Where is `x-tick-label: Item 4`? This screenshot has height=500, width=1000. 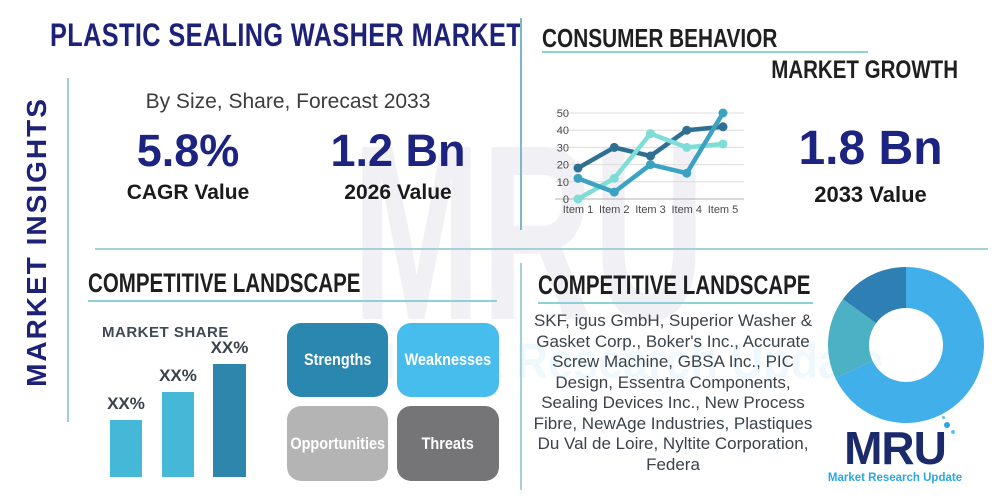 x-tick-label: Item 4 is located at coordinates (686, 210).